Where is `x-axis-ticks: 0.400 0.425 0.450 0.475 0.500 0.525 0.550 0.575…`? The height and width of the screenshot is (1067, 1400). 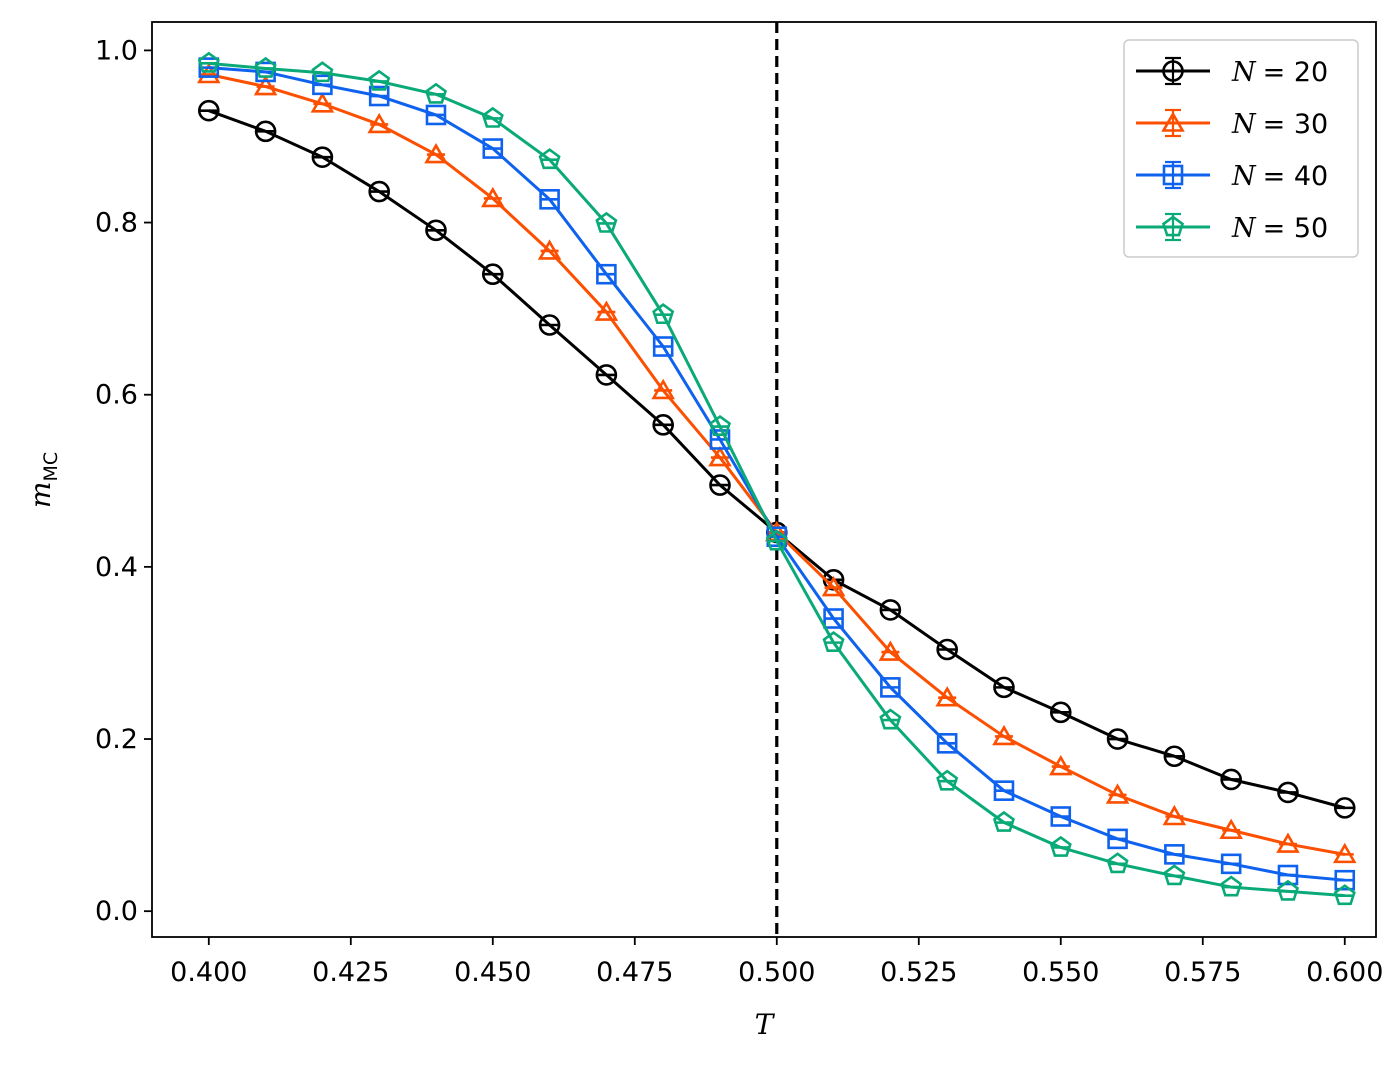
x-axis-ticks: 0.400 0.425 0.450 0.475 0.500 0.525 0.550 0.575… is located at coordinates (776, 962).